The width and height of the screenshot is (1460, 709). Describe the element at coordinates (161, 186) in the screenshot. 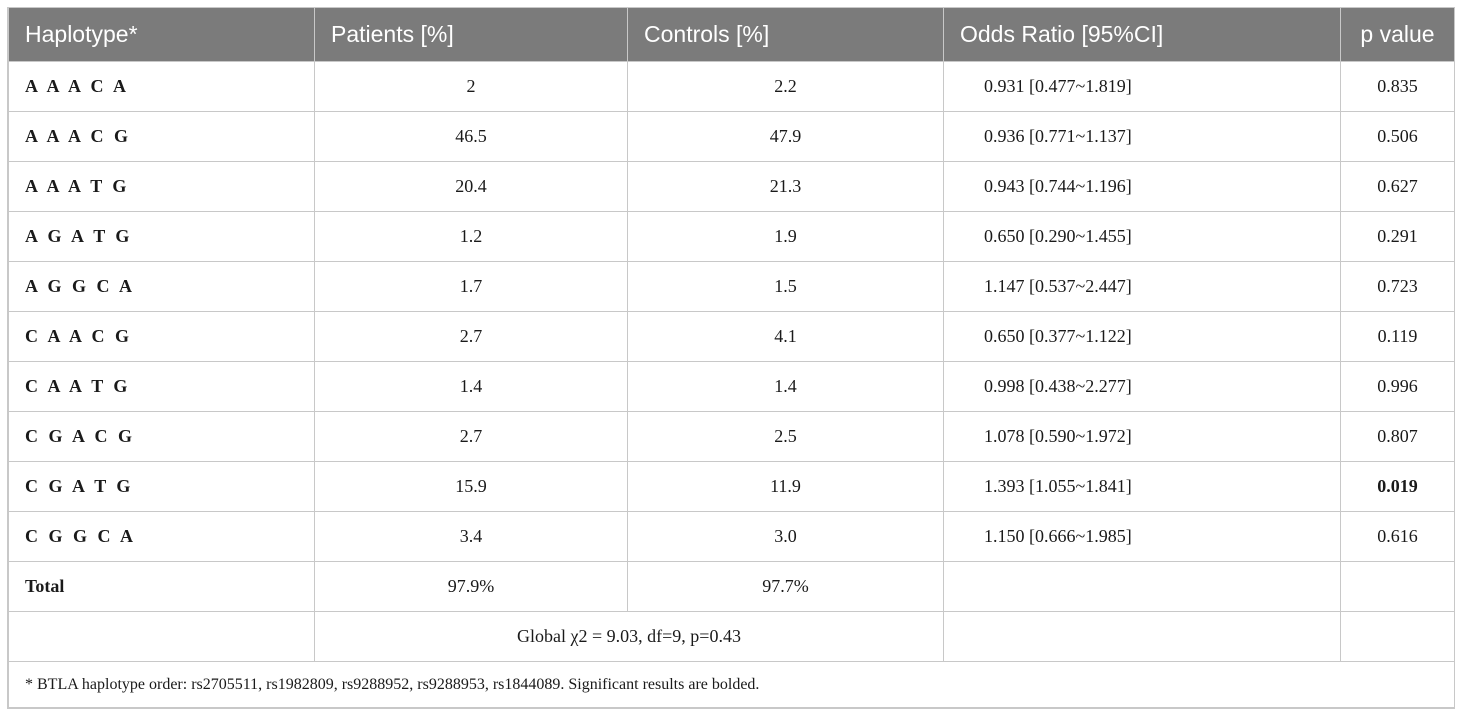

I see `cell-haplotype: A A A T G` at that location.